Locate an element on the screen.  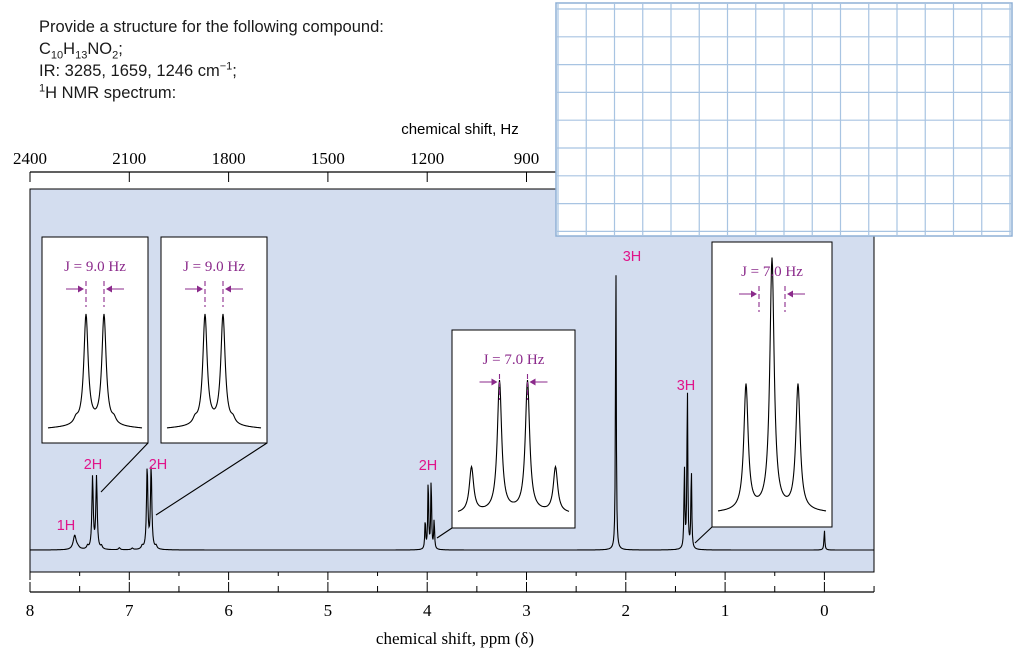
hz-tick-label: 1500 is located at coordinates (328, 158).